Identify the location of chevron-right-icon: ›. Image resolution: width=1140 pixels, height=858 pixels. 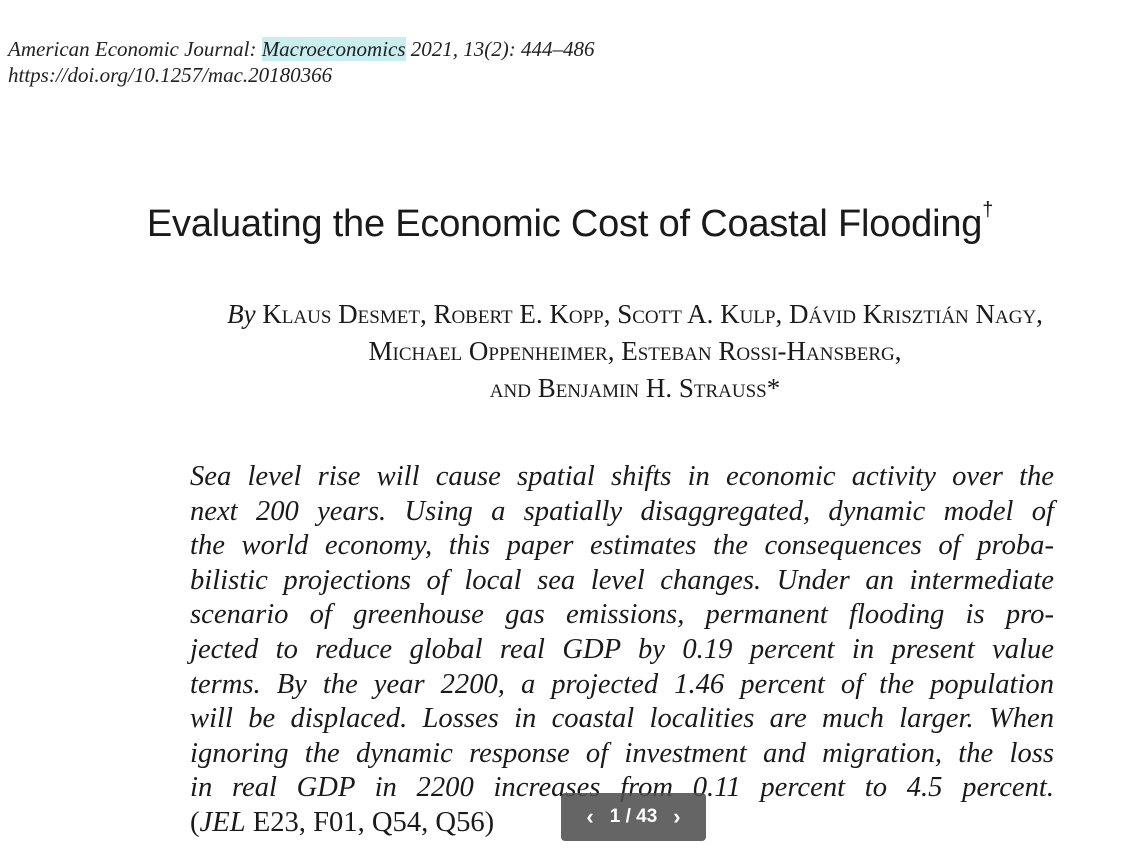
(677, 816).